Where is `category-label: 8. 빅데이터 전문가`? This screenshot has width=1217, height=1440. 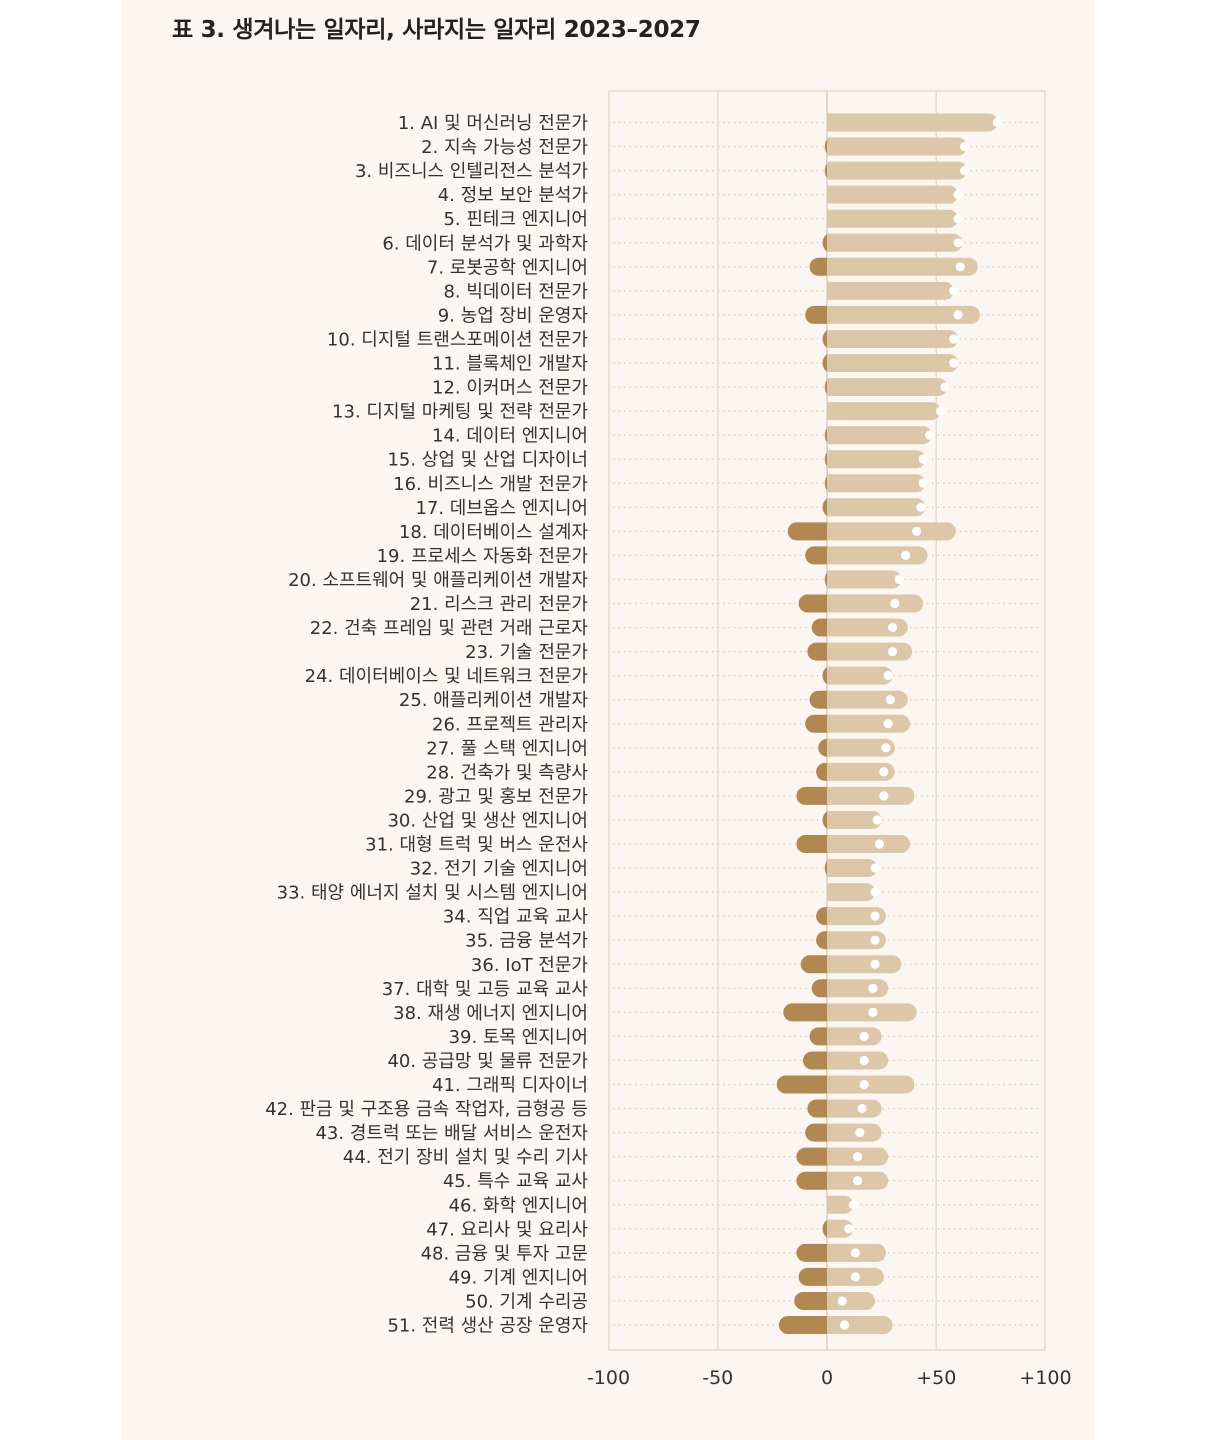
category-label: 8. 빅데이터 전문가 is located at coordinates (515, 291).